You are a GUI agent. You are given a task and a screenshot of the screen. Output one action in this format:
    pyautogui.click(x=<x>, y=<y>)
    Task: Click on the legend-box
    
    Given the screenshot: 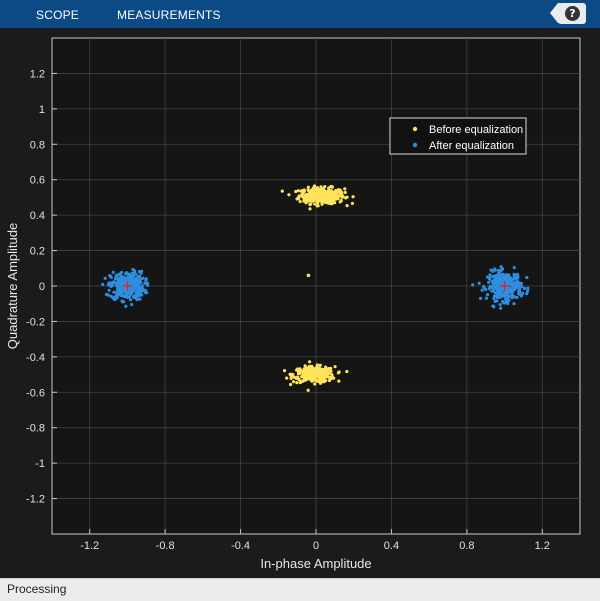 What is the action you would take?
    pyautogui.click(x=458, y=136)
    